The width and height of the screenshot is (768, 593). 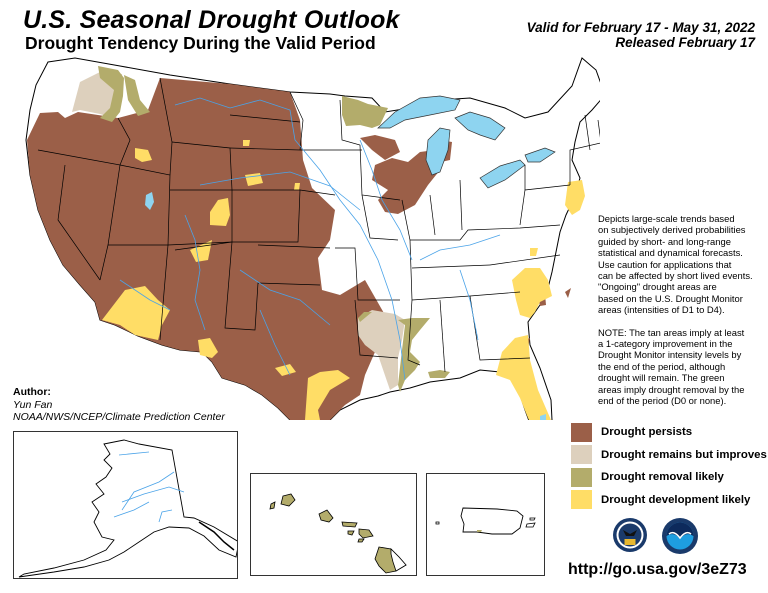 I want to click on legend-item-drought-persists: Drought persists, so click(x=669, y=432).